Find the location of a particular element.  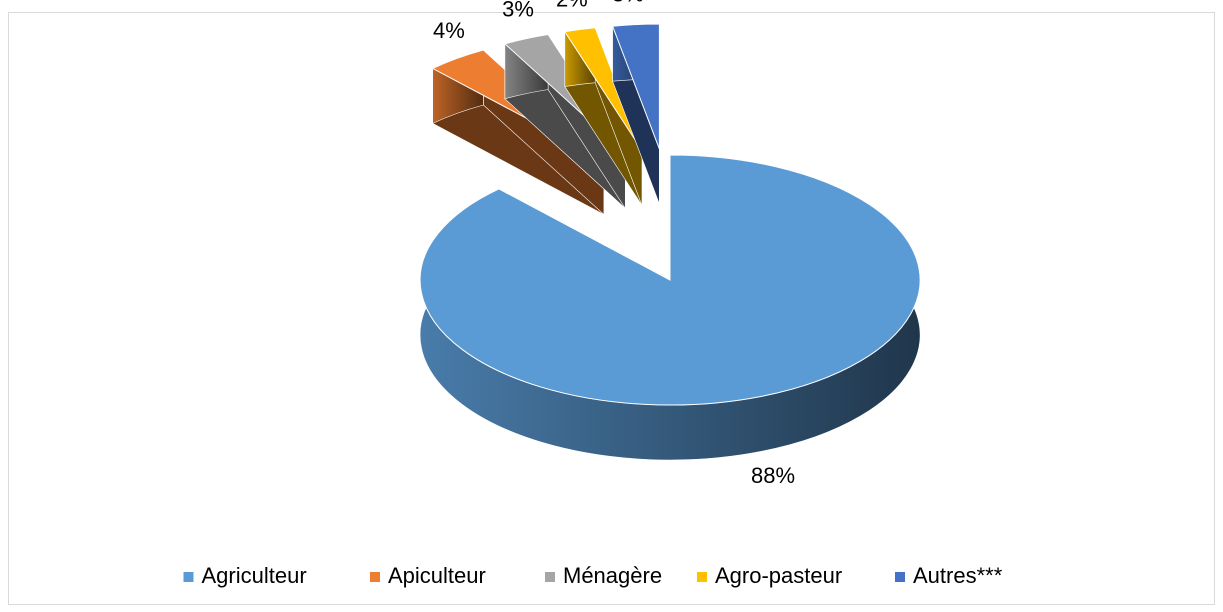

data-label: 4% is located at coordinates (449, 30).